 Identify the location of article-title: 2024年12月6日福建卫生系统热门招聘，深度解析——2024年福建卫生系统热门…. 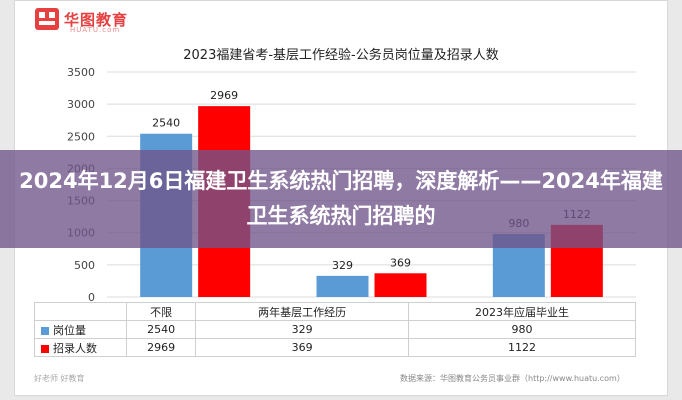
(341, 198).